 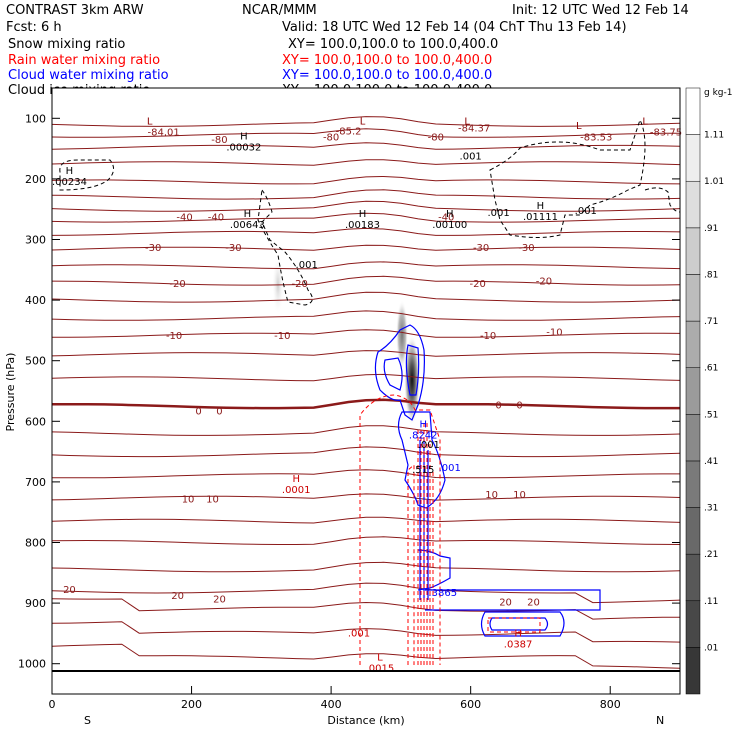 I want to click on colorbar-label: .71, so click(x=711, y=322).